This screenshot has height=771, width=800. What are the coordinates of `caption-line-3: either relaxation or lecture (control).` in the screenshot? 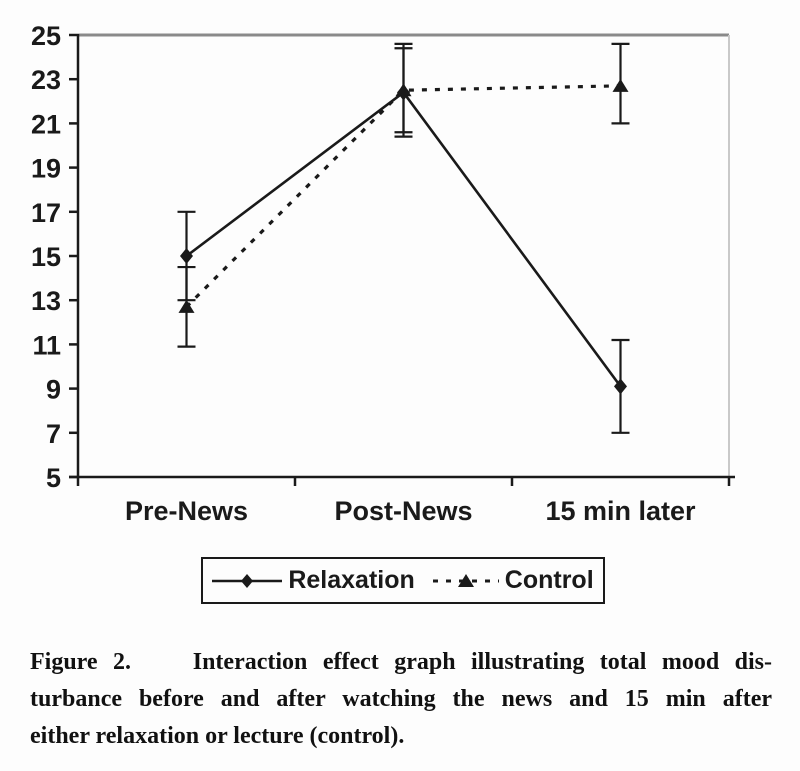 It's located at (217, 736).